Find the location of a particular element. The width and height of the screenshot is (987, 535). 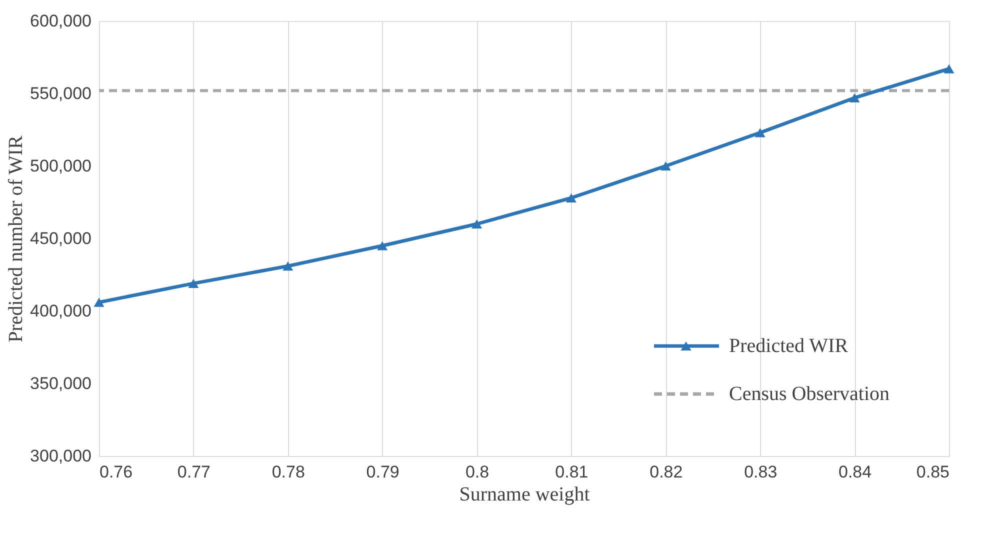

x-tick-label: 0.82 is located at coordinates (666, 472).